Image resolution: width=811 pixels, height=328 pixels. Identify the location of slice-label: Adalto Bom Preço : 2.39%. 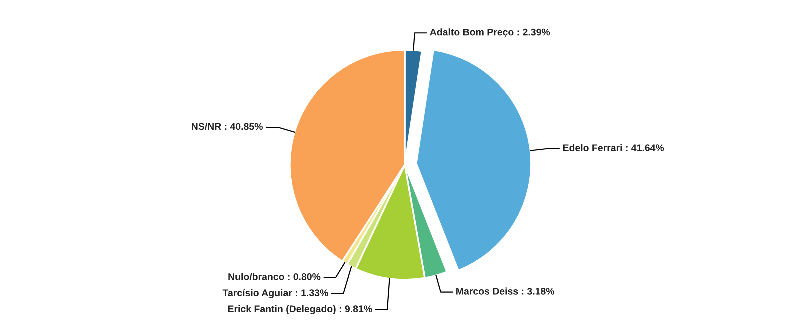
(490, 33).